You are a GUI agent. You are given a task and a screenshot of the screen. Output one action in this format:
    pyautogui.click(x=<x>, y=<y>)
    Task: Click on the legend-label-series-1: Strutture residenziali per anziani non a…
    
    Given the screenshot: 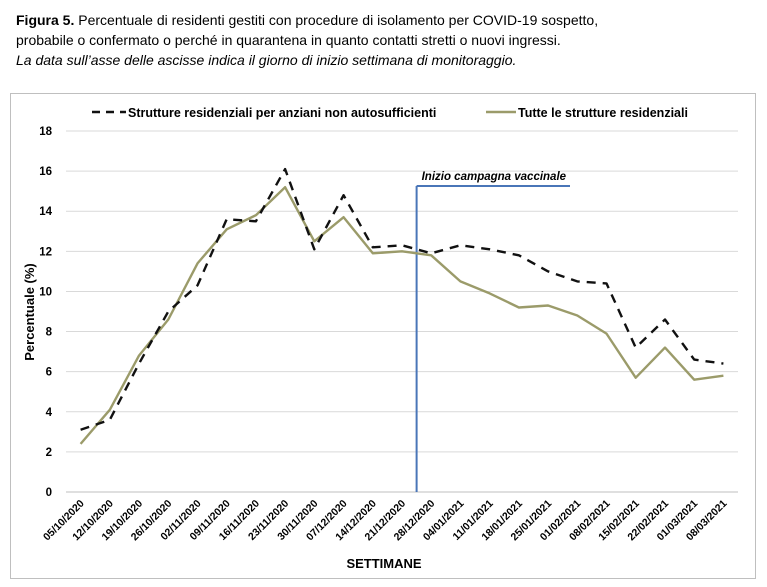 What is the action you would take?
    pyautogui.click(x=282, y=113)
    